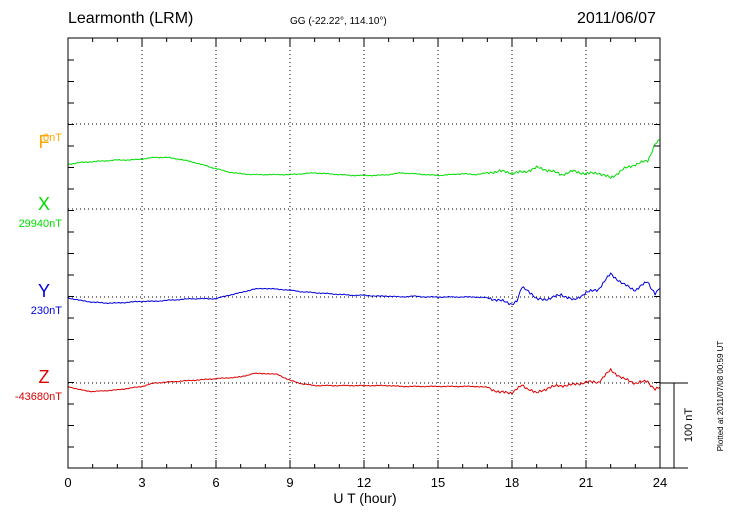 The image size is (730, 520). I want to click on series-line-z, so click(364, 381).